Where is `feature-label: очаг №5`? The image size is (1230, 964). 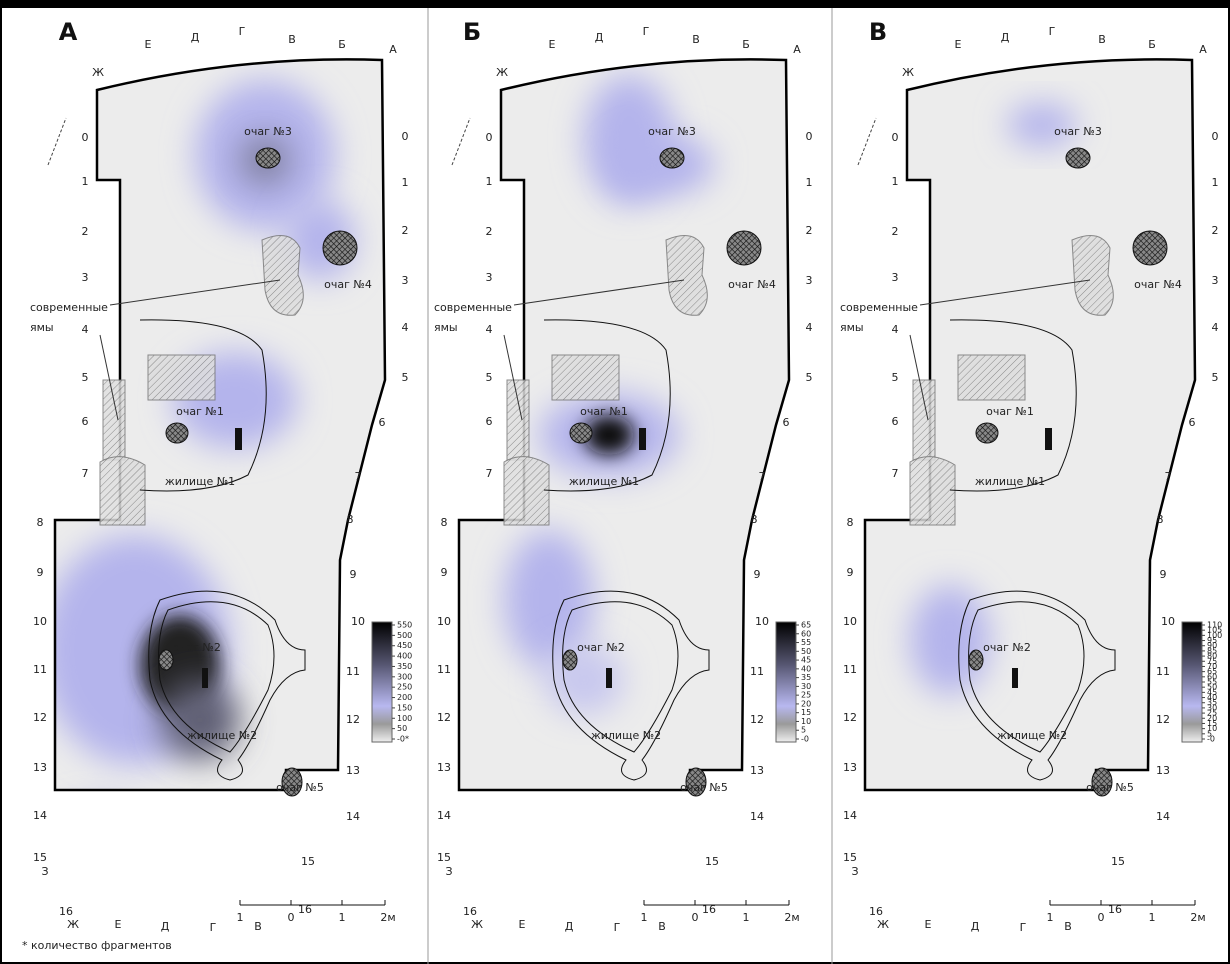 feature-label: очаг №5 is located at coordinates (704, 787).